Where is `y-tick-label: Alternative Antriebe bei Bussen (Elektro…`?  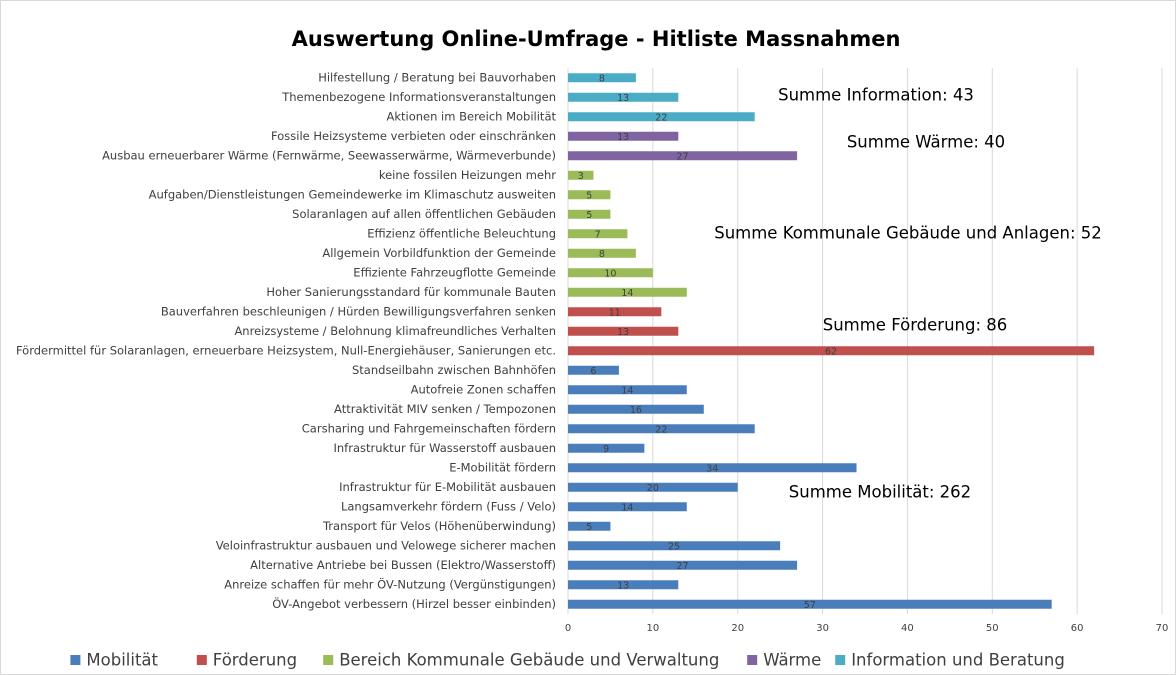
y-tick-label: Alternative Antriebe bei Bussen (Elektro… is located at coordinates (403, 565).